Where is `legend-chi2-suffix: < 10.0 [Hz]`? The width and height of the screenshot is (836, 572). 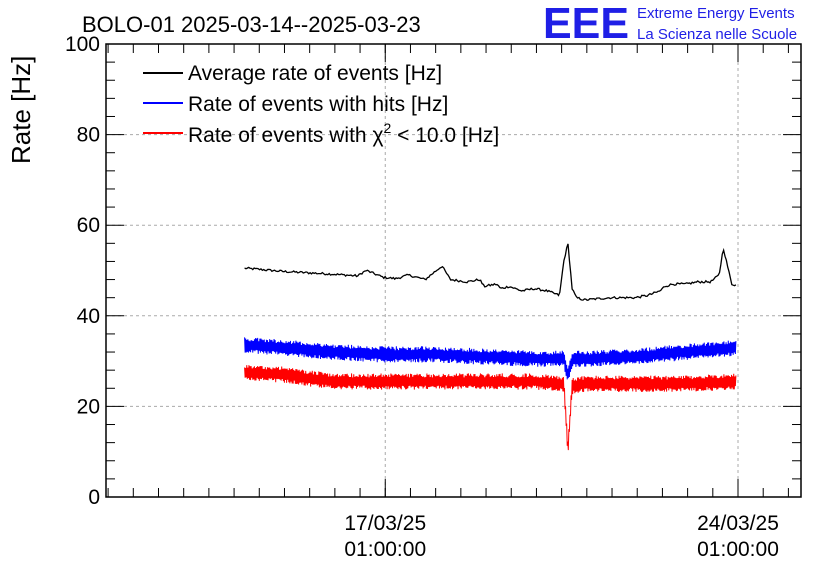
legend-chi2-suffix: < 10.0 [Hz] is located at coordinates (445, 135).